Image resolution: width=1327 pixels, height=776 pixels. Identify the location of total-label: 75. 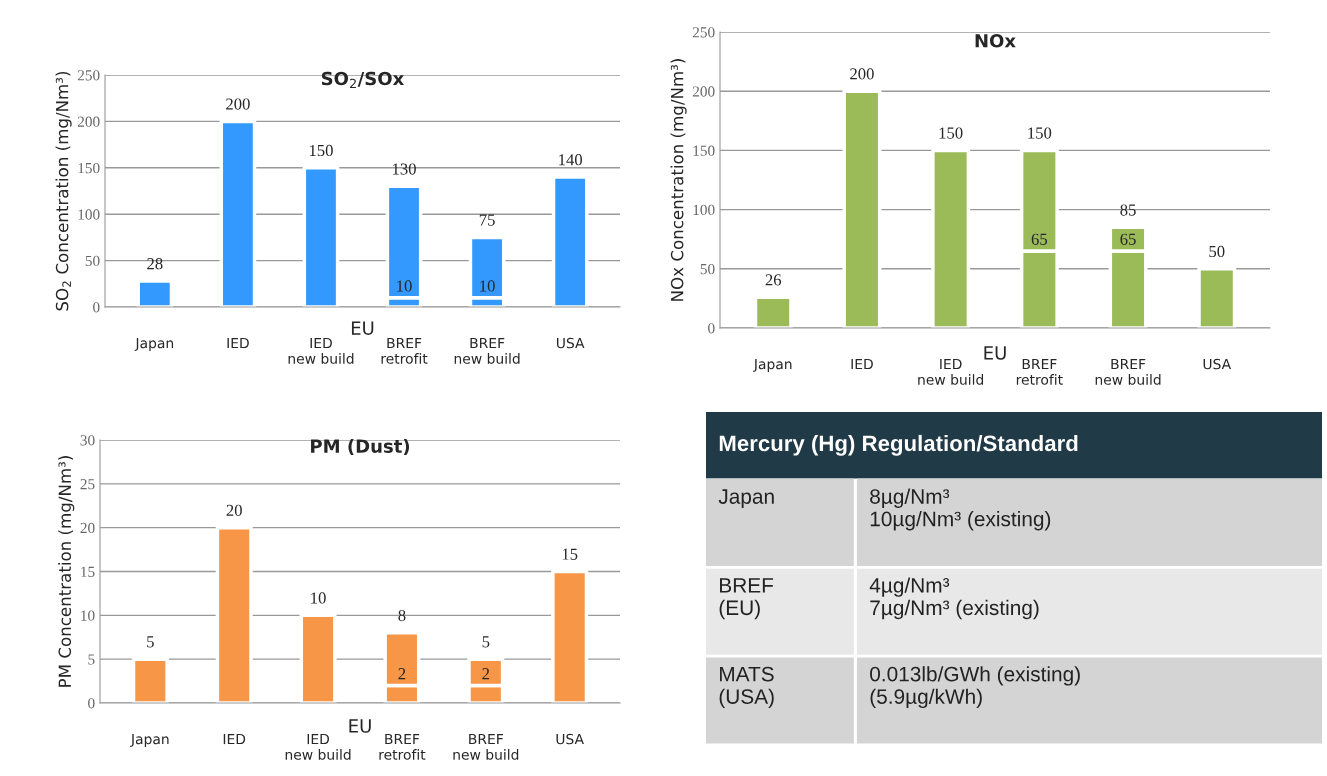
(487, 220).